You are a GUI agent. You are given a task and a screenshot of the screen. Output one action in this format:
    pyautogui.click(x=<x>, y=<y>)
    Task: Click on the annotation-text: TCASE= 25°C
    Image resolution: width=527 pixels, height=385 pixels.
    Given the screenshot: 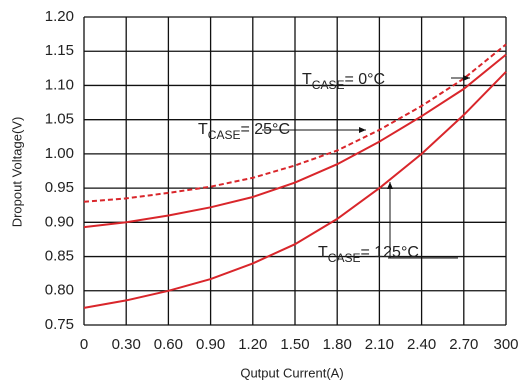 What is the action you would take?
    pyautogui.click(x=244, y=131)
    